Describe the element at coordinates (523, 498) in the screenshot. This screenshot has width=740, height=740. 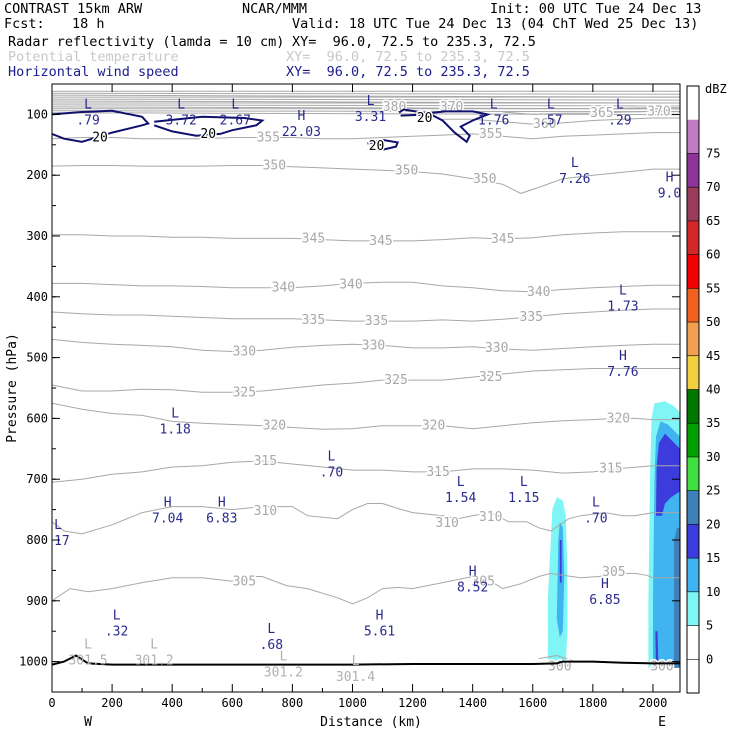
I see `wind-extremum-value-15: 1.15` at that location.